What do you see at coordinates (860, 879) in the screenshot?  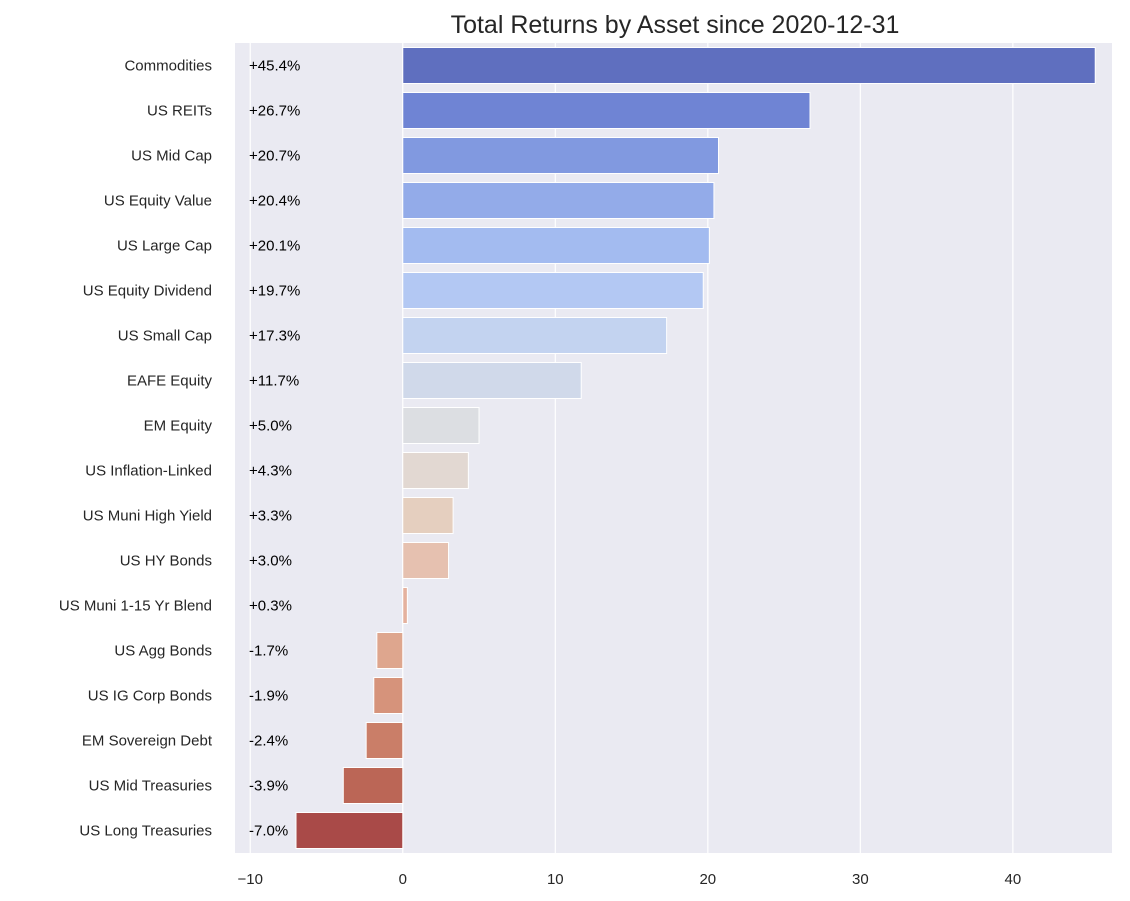 I see `x-tick-label: 30` at bounding box center [860, 879].